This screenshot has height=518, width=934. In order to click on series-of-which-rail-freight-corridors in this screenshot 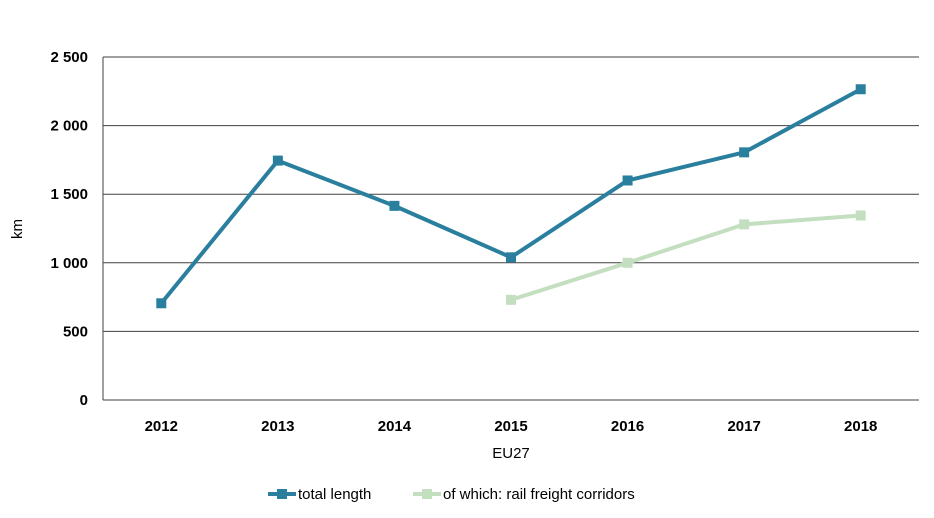, I will do `click(686, 257)`.